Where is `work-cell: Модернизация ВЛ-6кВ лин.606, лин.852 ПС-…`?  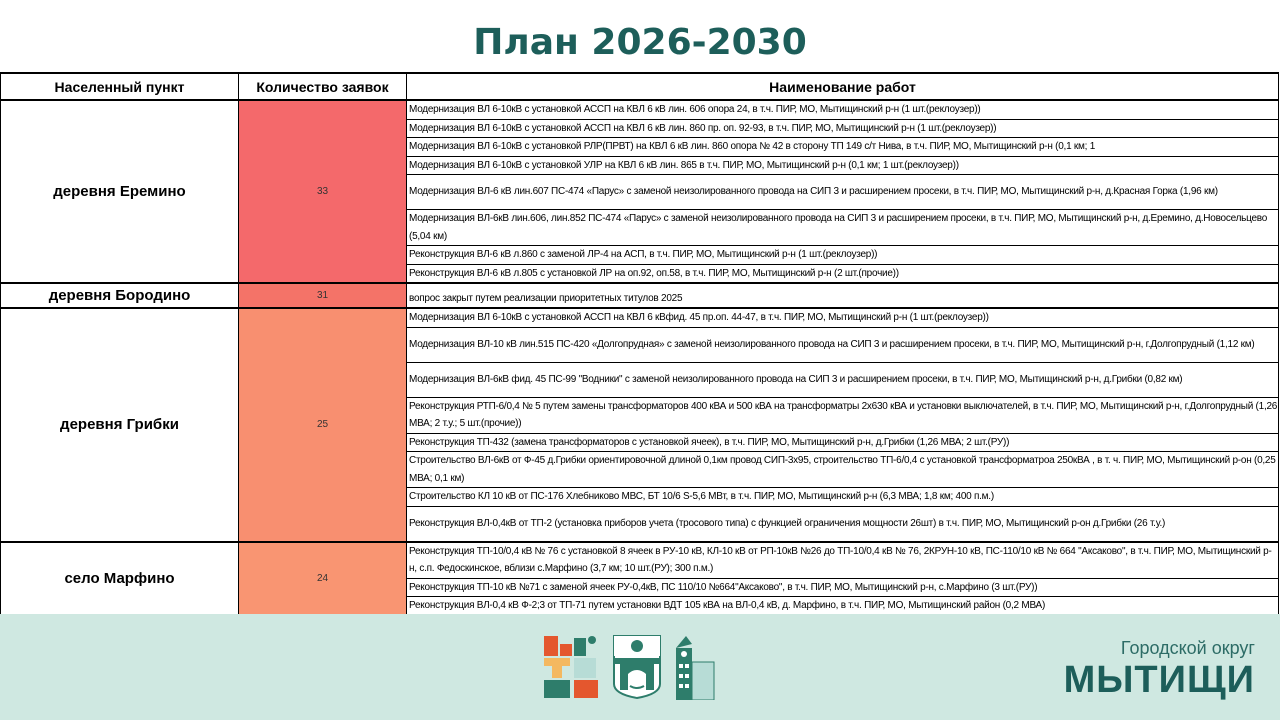
work-cell: Модернизация ВЛ-6кВ лин.606, лин.852 ПС-… is located at coordinates (842, 227).